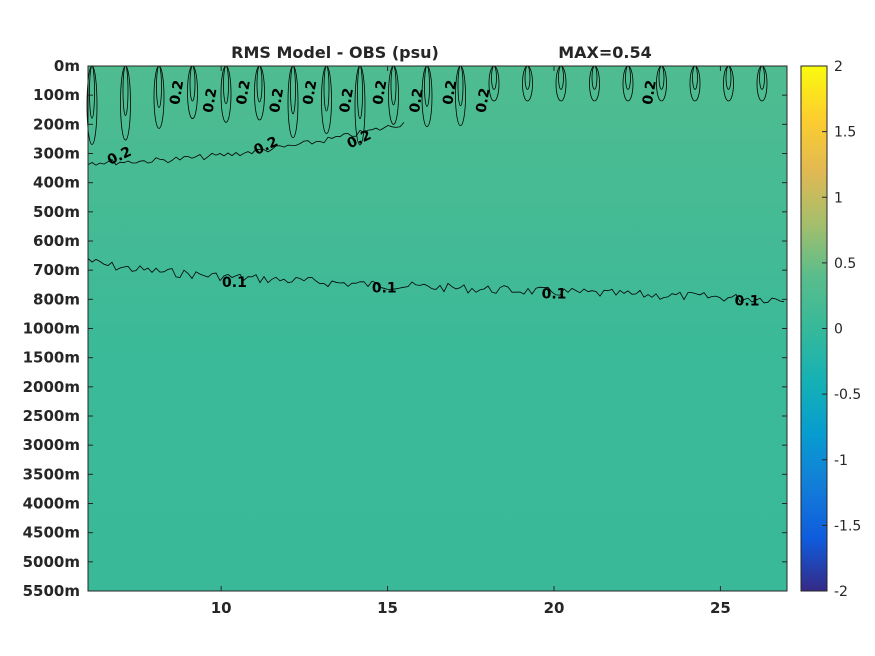  I want to click on y-tick-label: 500m, so click(56, 212).